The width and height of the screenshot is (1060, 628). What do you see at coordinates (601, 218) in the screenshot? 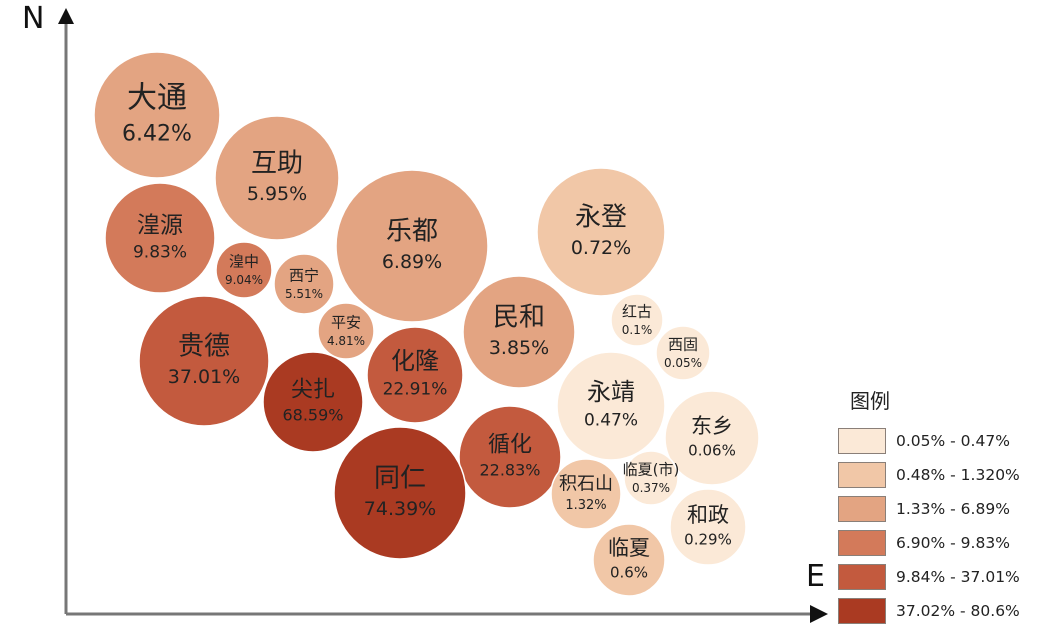
I see `bubble-name-3: 永登` at bounding box center [601, 218].